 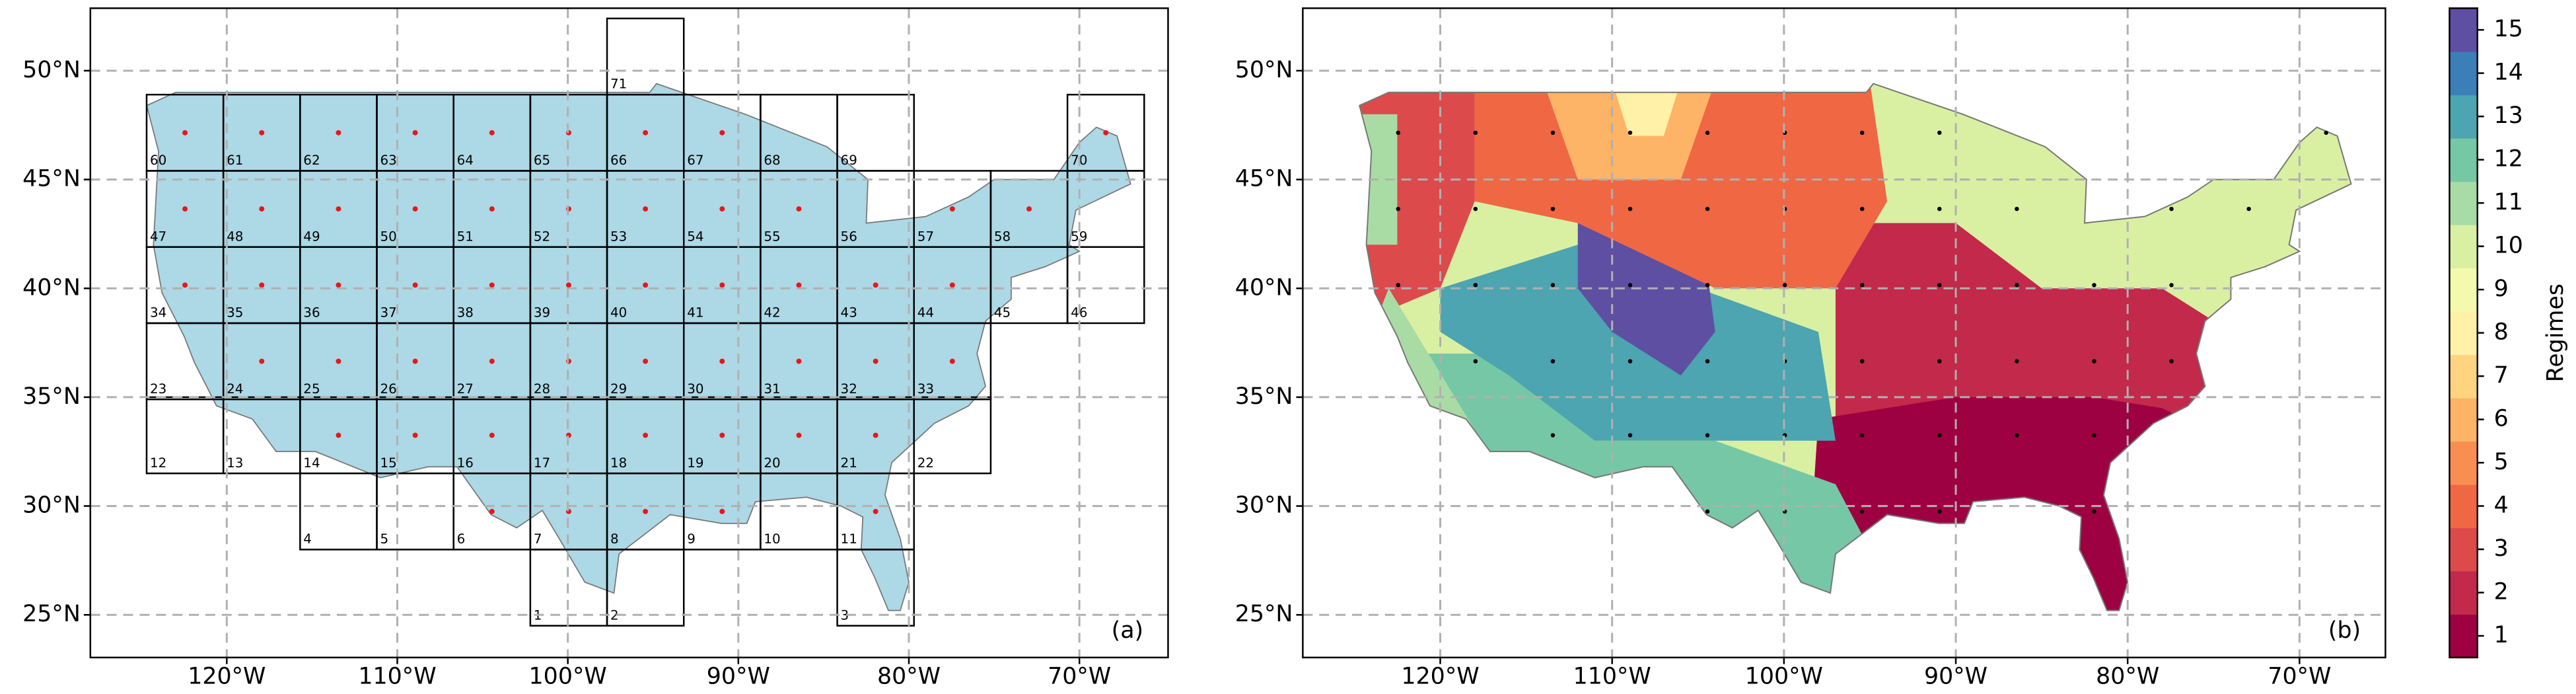 I want to click on colorbar-tick-label: 4, so click(x=2501, y=505).